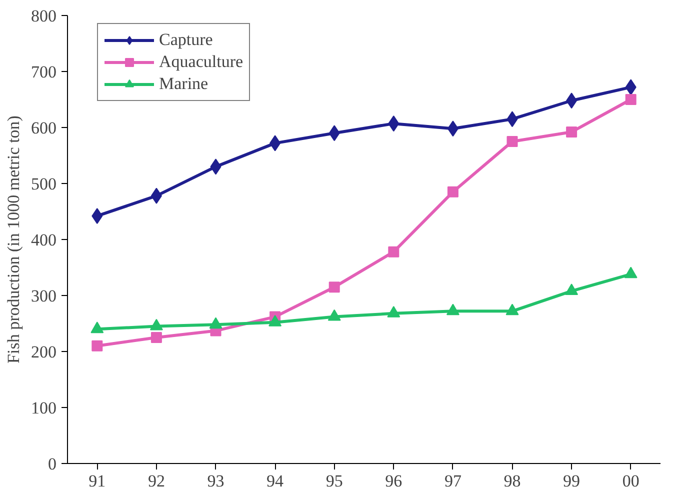 This screenshot has width=675, height=489. I want to click on x-tick-label: 92, so click(156, 480).